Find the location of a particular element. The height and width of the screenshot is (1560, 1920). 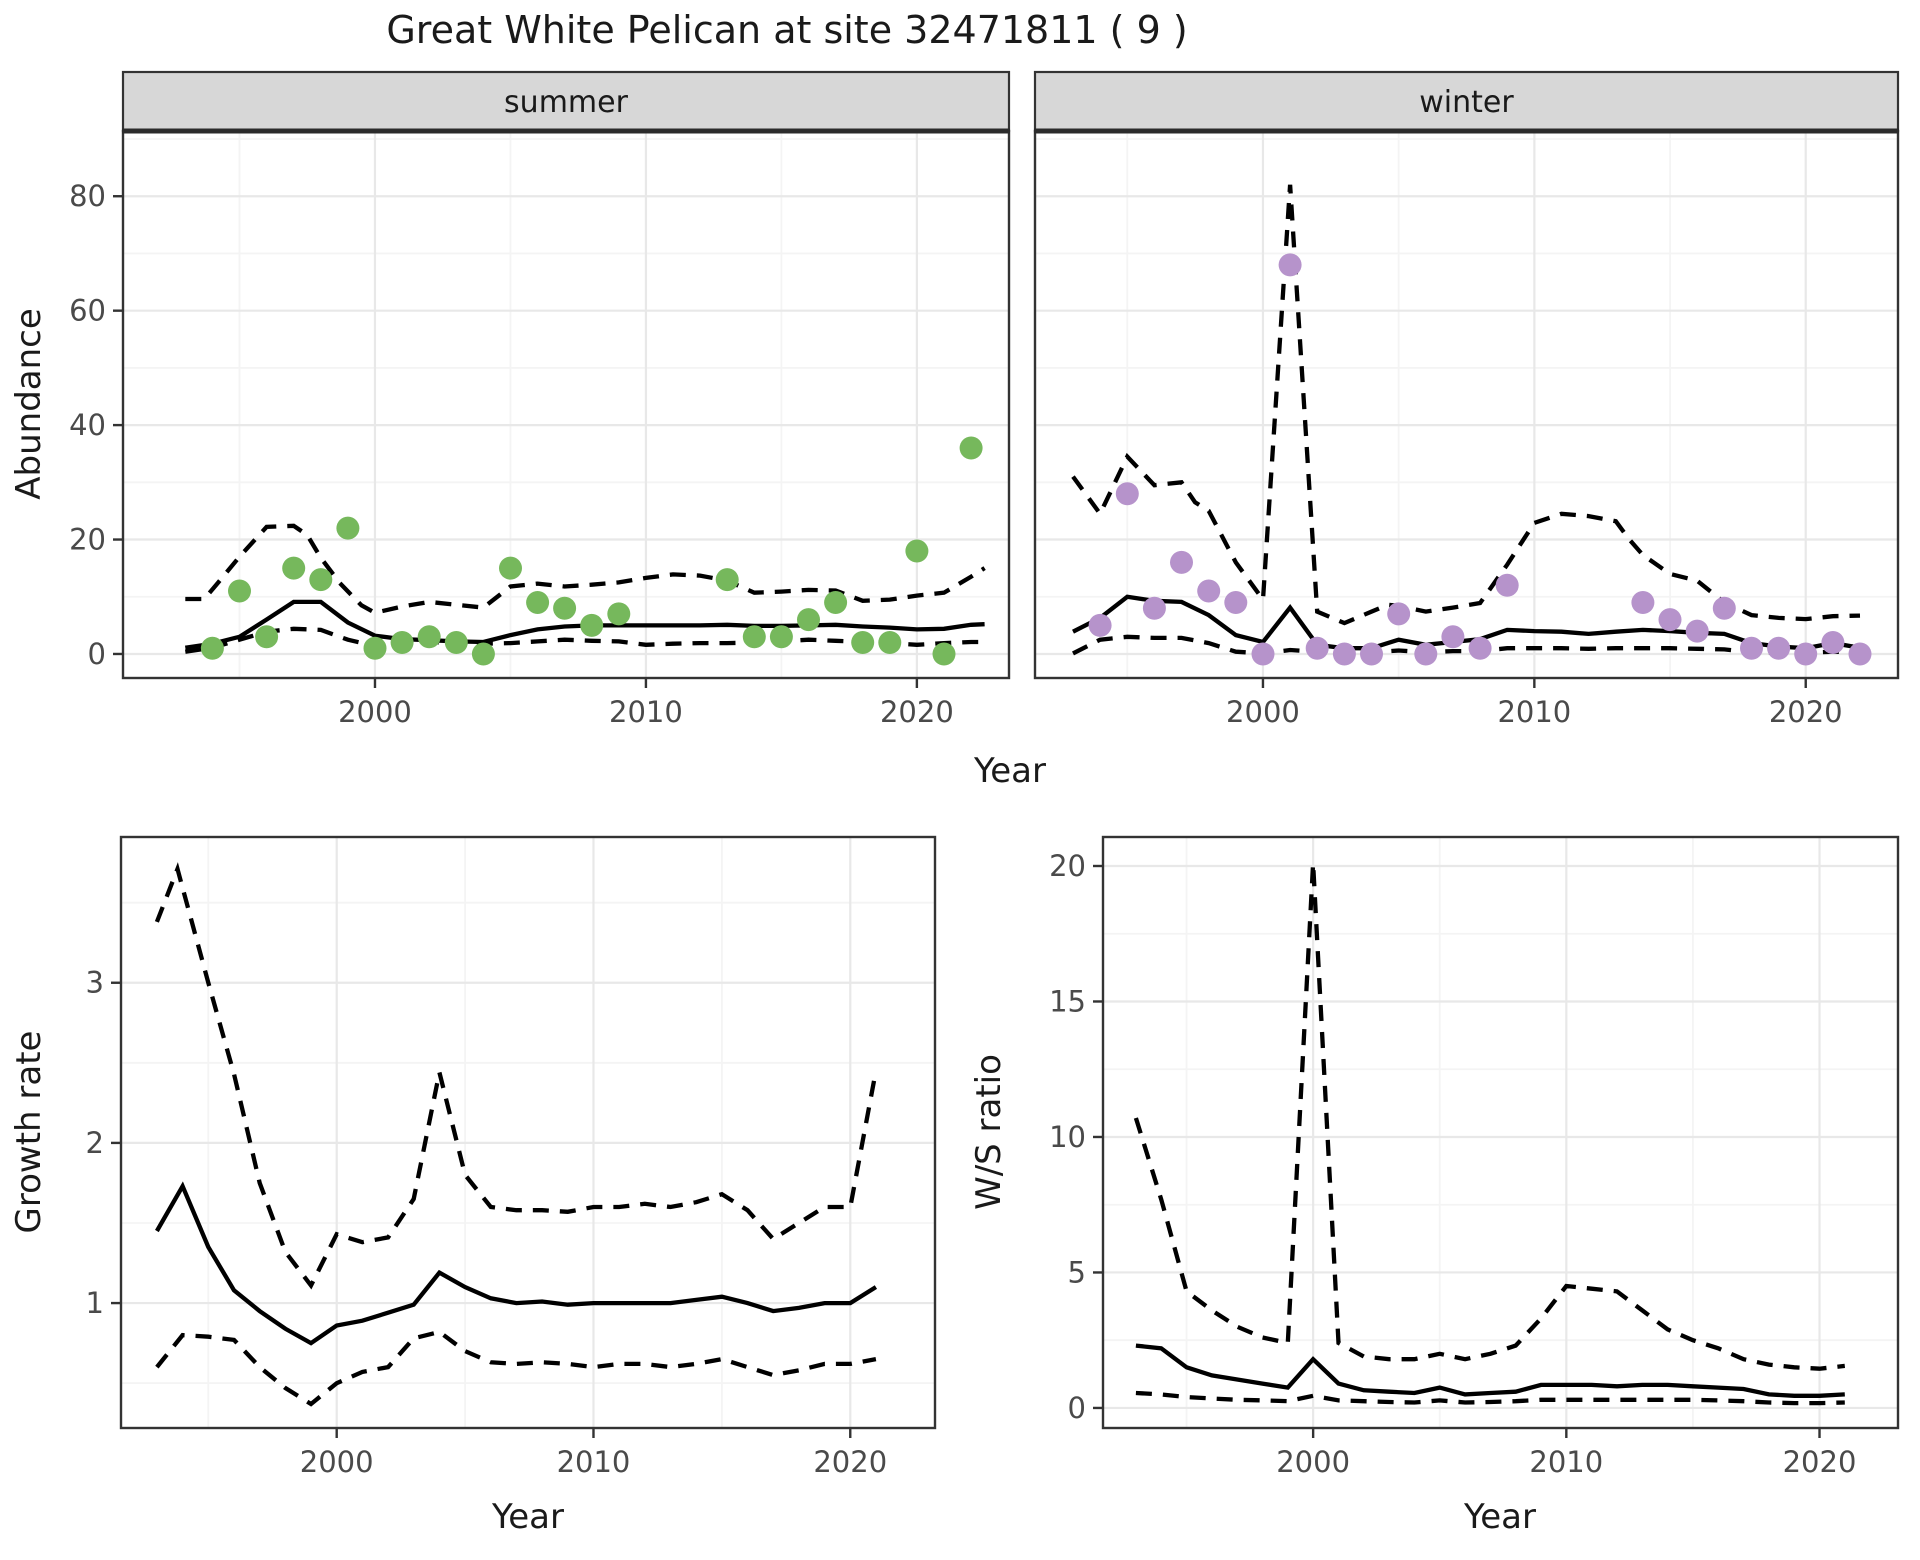

ylabel-abundance: Abundance is located at coordinates (29, 404).